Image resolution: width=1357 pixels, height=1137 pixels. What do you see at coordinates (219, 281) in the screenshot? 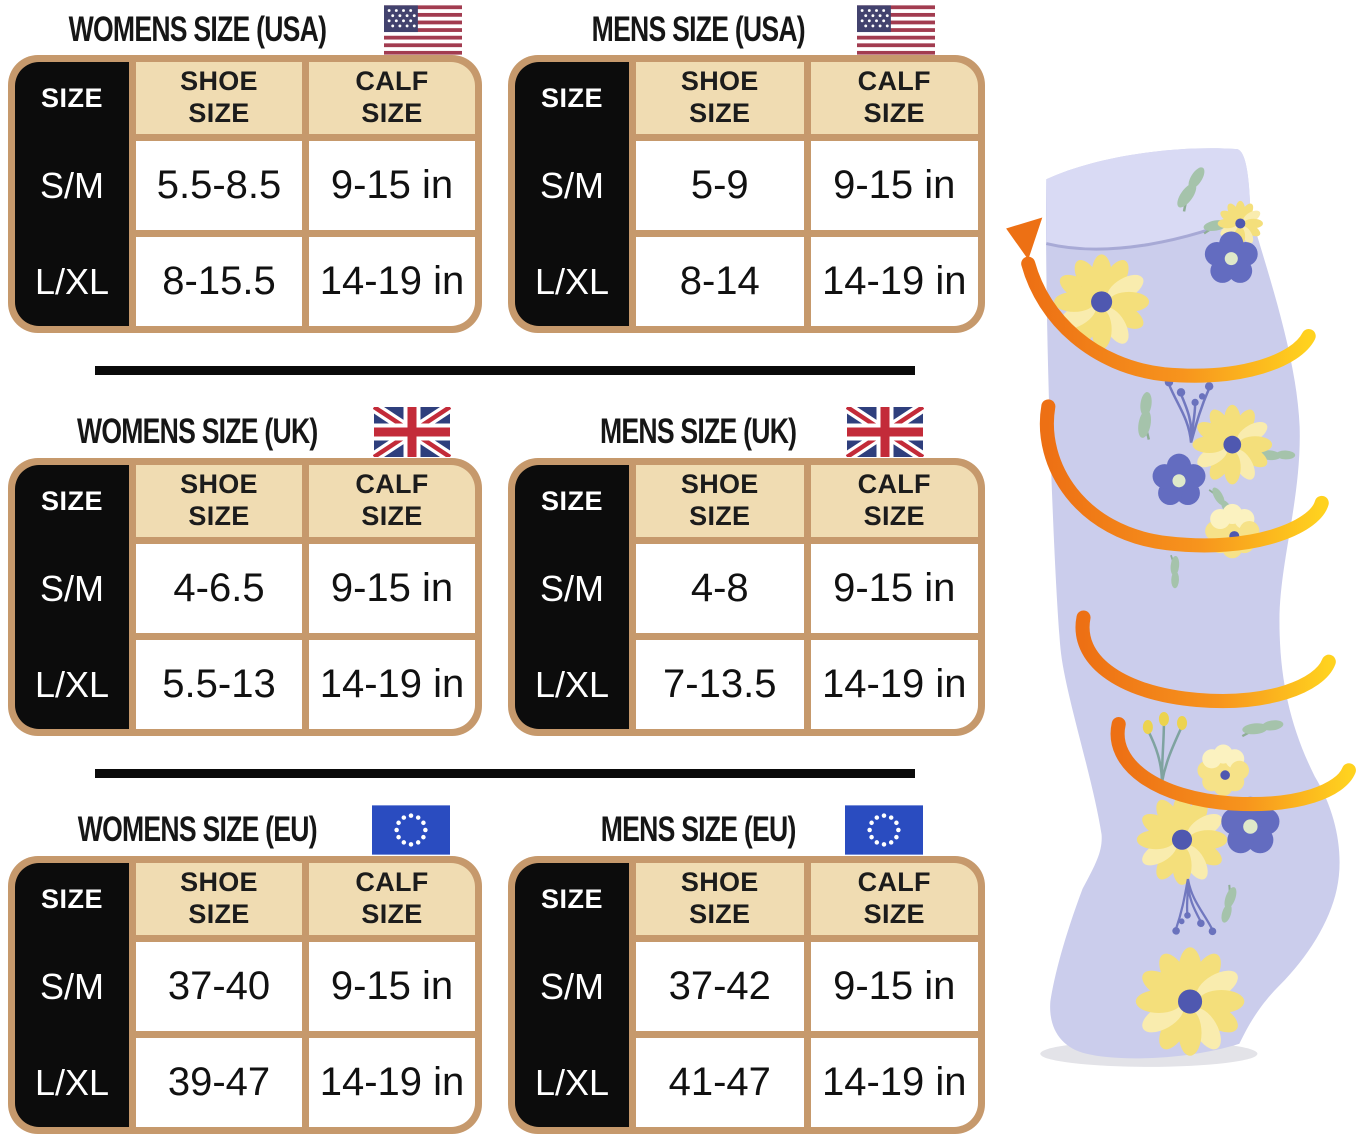
I see `shoe-value-lxl: 8-15.5` at bounding box center [219, 281].